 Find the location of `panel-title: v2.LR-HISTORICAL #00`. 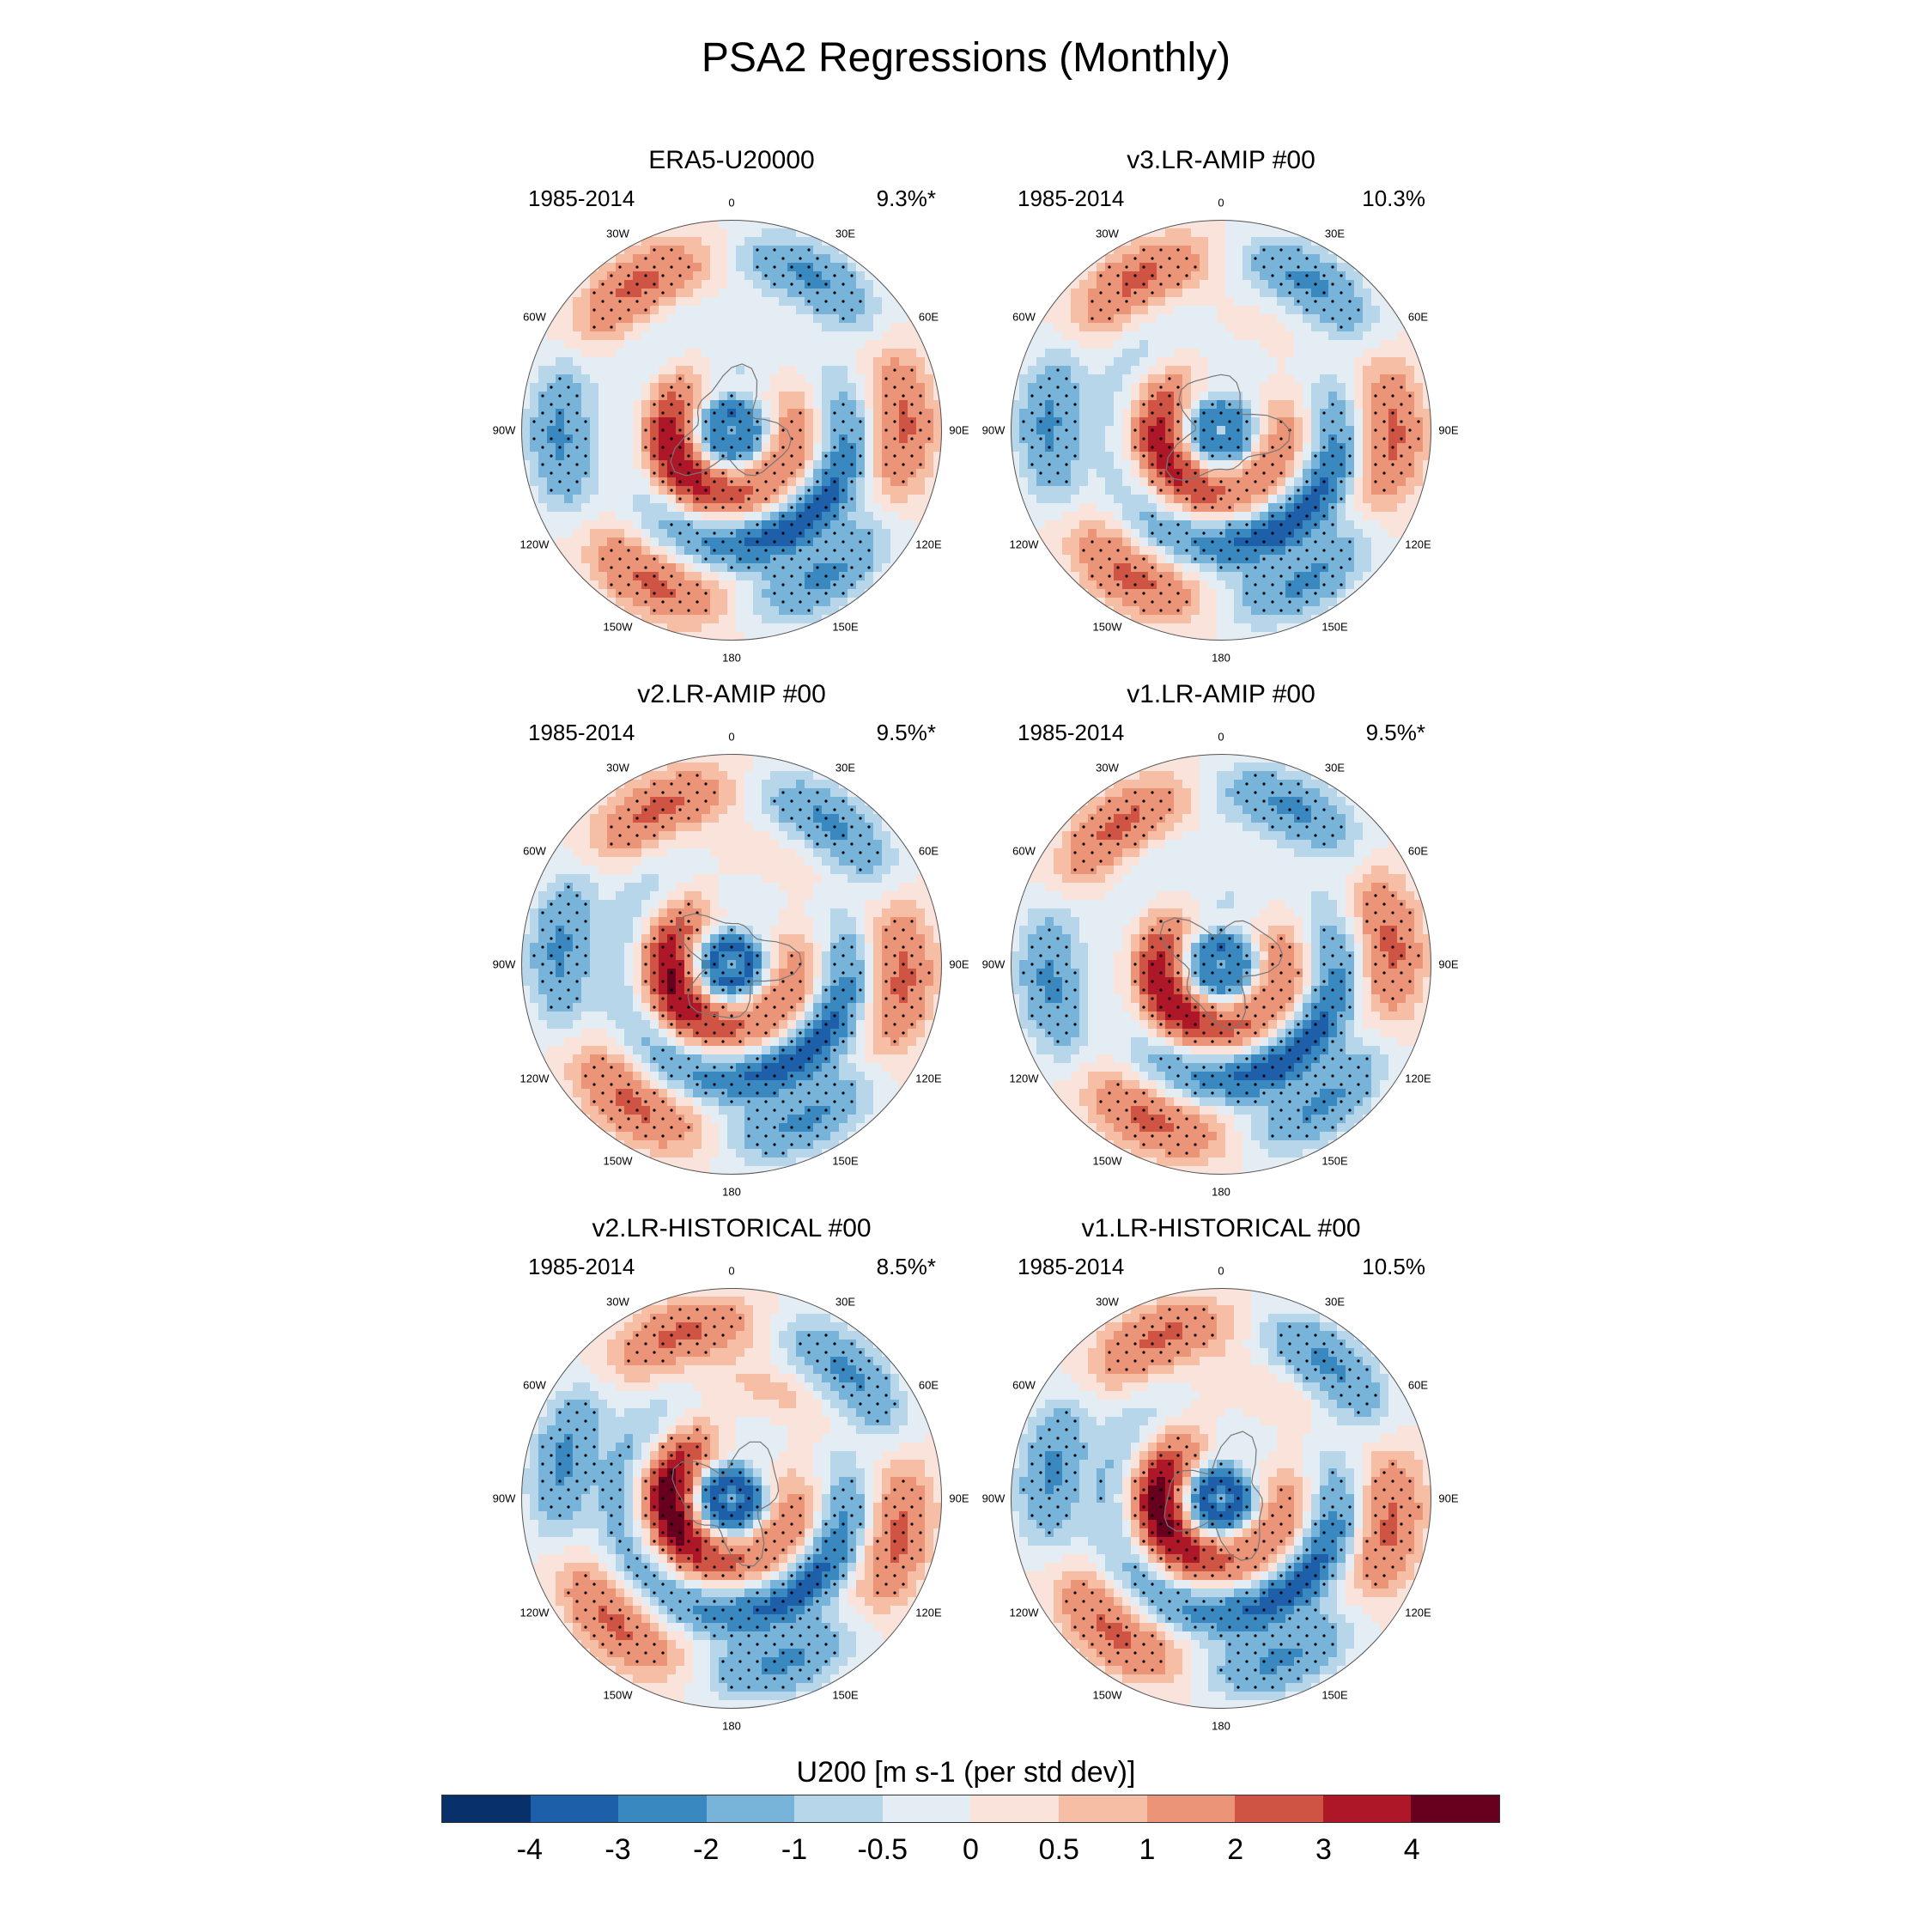

panel-title: v2.LR-HISTORICAL #00 is located at coordinates (732, 1228).